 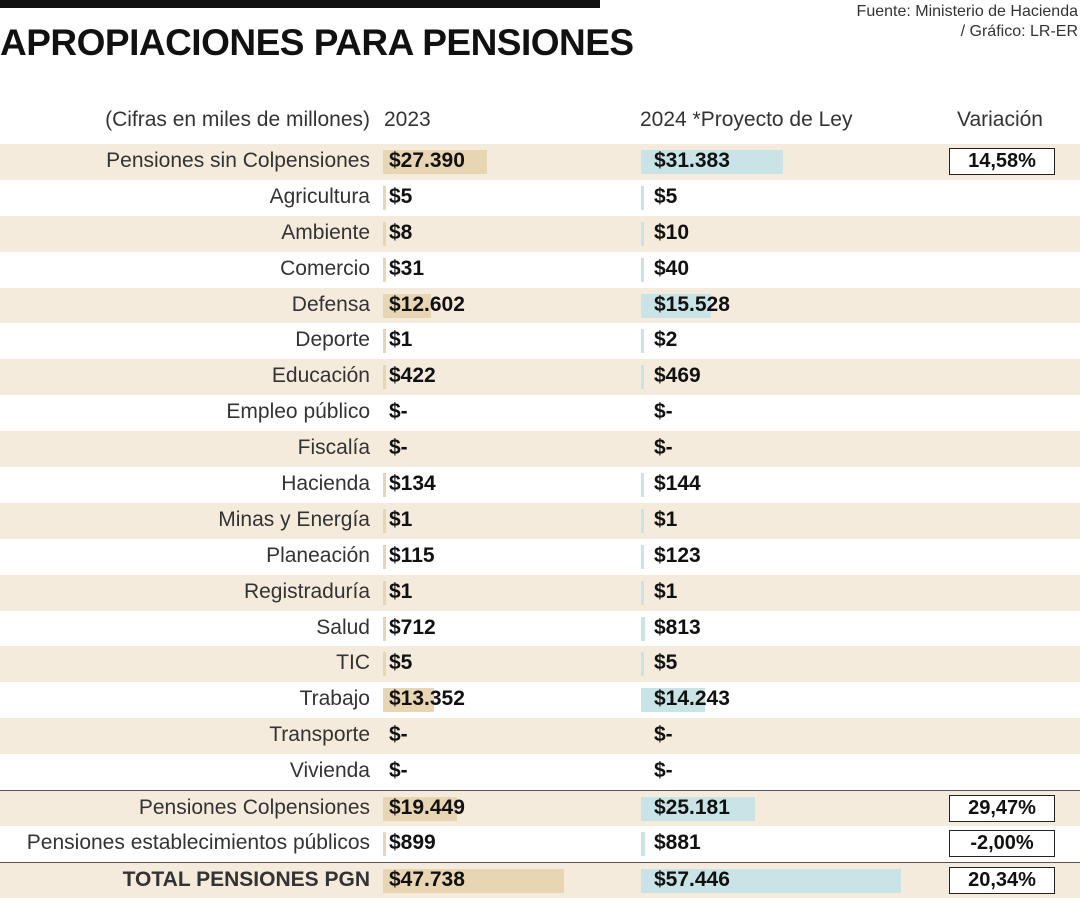 What do you see at coordinates (332, 340) in the screenshot?
I see `row-label: Deporte` at bounding box center [332, 340].